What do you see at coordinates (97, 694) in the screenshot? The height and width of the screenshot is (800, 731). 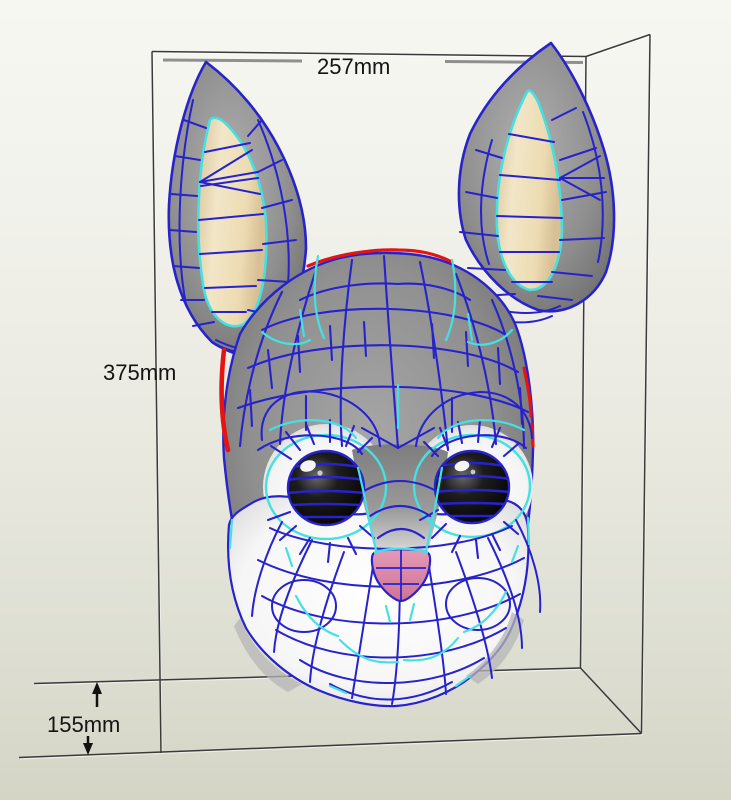 I see `arrow-up-icon` at bounding box center [97, 694].